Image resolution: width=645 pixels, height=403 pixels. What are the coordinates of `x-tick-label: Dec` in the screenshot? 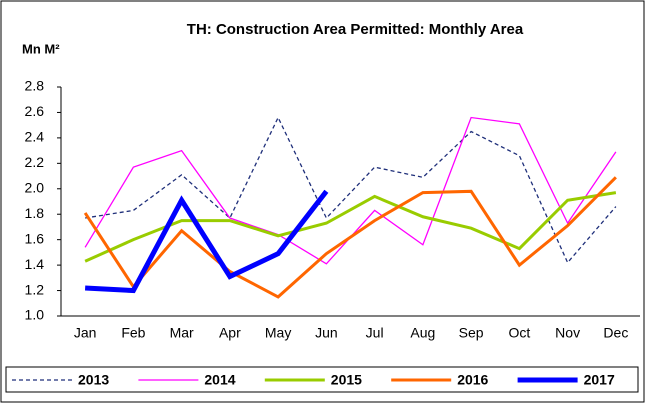 It's located at (615, 333).